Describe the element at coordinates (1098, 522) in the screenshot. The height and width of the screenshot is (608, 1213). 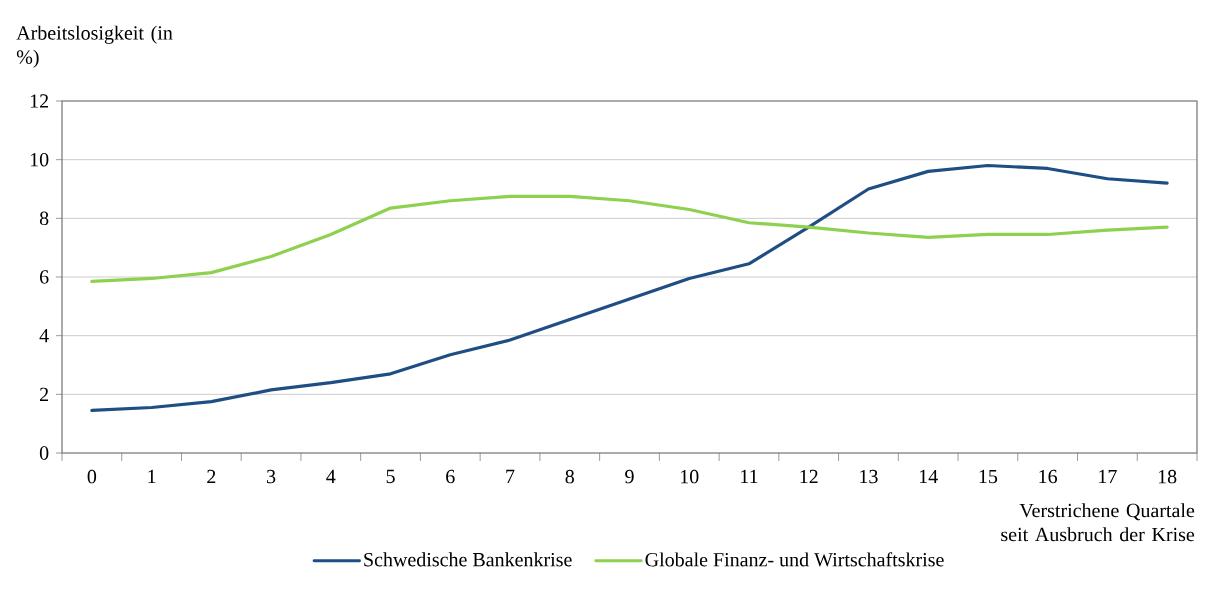
I see `x-axis-title: Verstrichene Quartale seit Ausbruch der Krise` at that location.